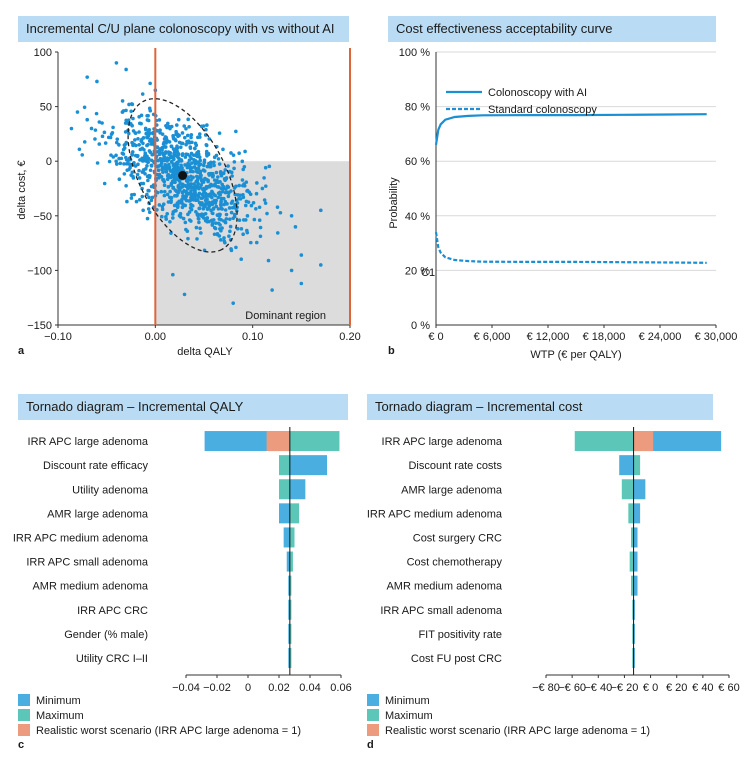  I want to click on y-tick-label: 80 %, so click(417, 108).